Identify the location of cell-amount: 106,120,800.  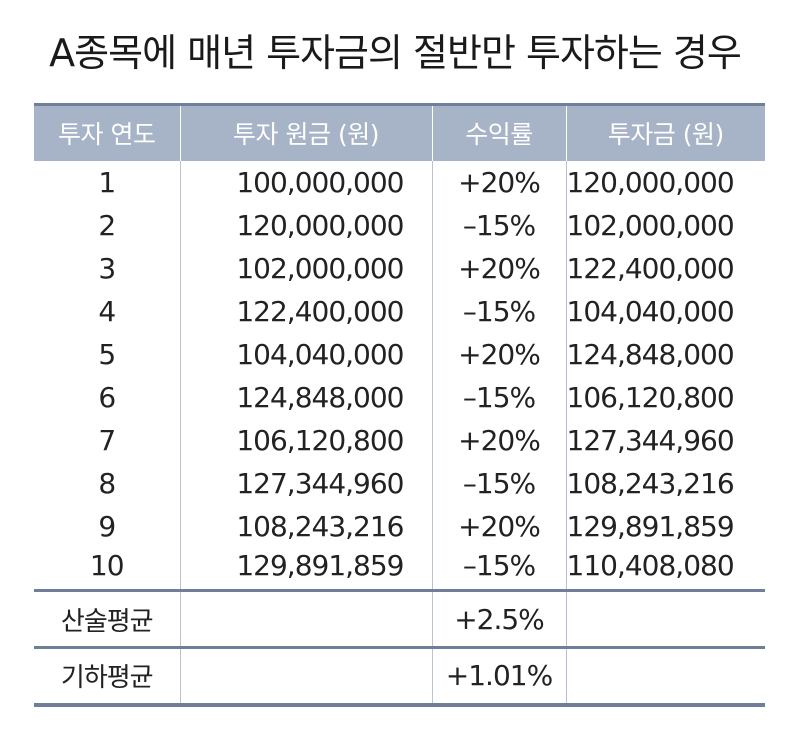
(665, 397).